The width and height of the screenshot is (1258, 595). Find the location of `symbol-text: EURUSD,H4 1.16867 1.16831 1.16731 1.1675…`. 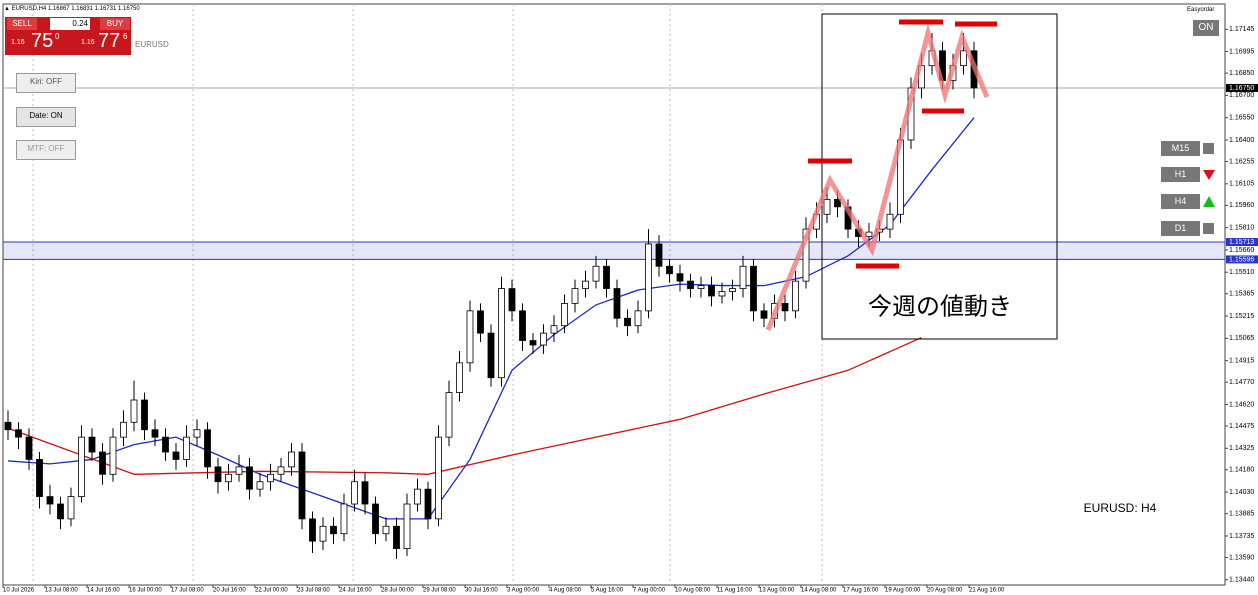

symbol-text: EURUSD,H4 1.16867 1.16831 1.16731 1.1675… is located at coordinates (75, 9).